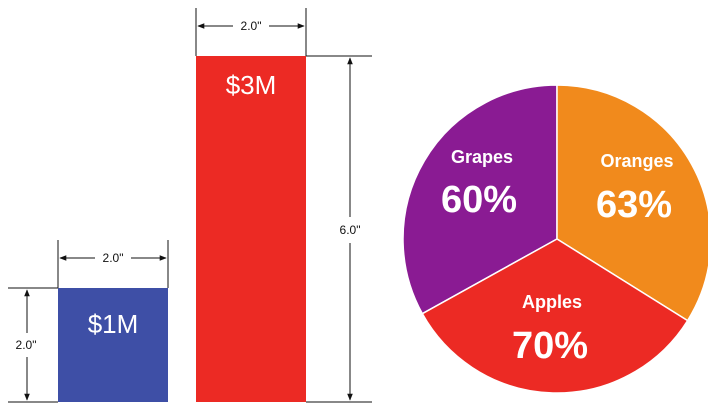  Describe the element at coordinates (550, 346) in the screenshot. I see `slice-value-apples: 70%` at that location.